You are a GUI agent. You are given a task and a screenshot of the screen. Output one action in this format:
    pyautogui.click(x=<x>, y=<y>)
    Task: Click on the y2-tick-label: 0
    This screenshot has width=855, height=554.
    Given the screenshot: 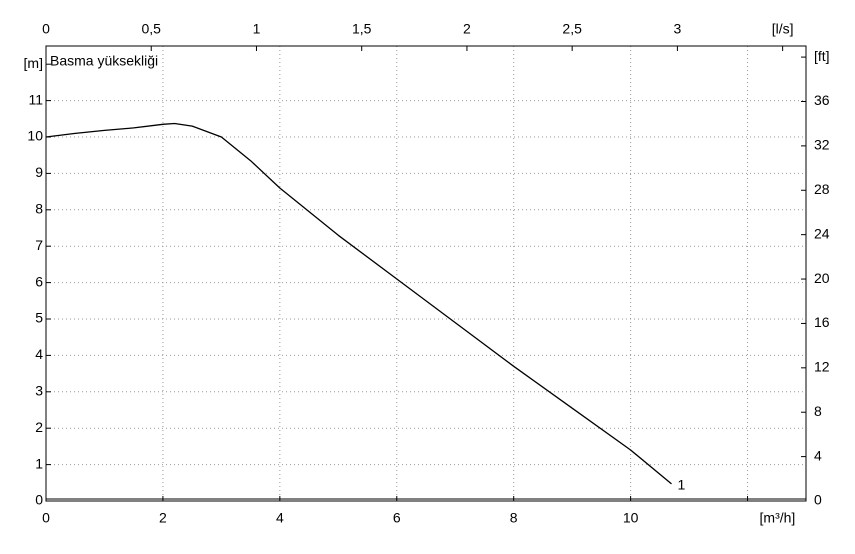 What is the action you would take?
    pyautogui.click(x=818, y=500)
    